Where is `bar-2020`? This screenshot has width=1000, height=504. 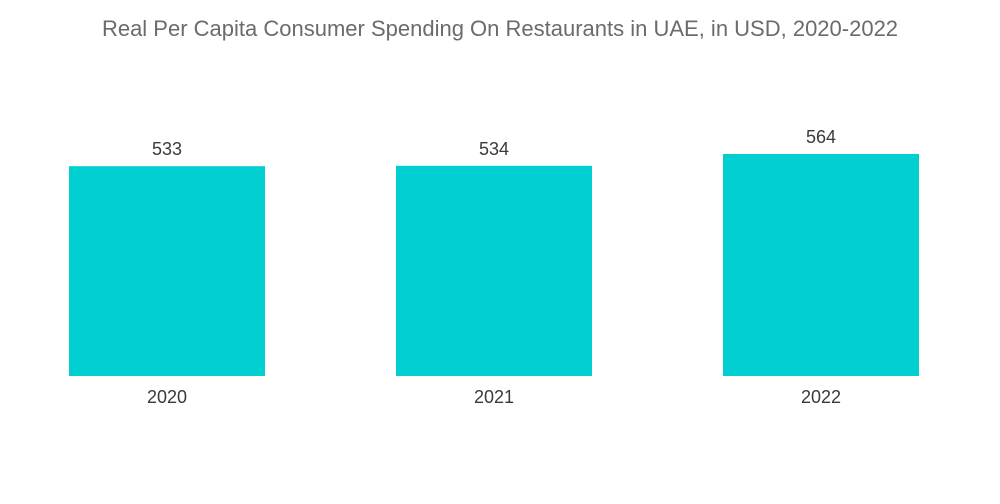 bar-2020 is located at coordinates (167, 271).